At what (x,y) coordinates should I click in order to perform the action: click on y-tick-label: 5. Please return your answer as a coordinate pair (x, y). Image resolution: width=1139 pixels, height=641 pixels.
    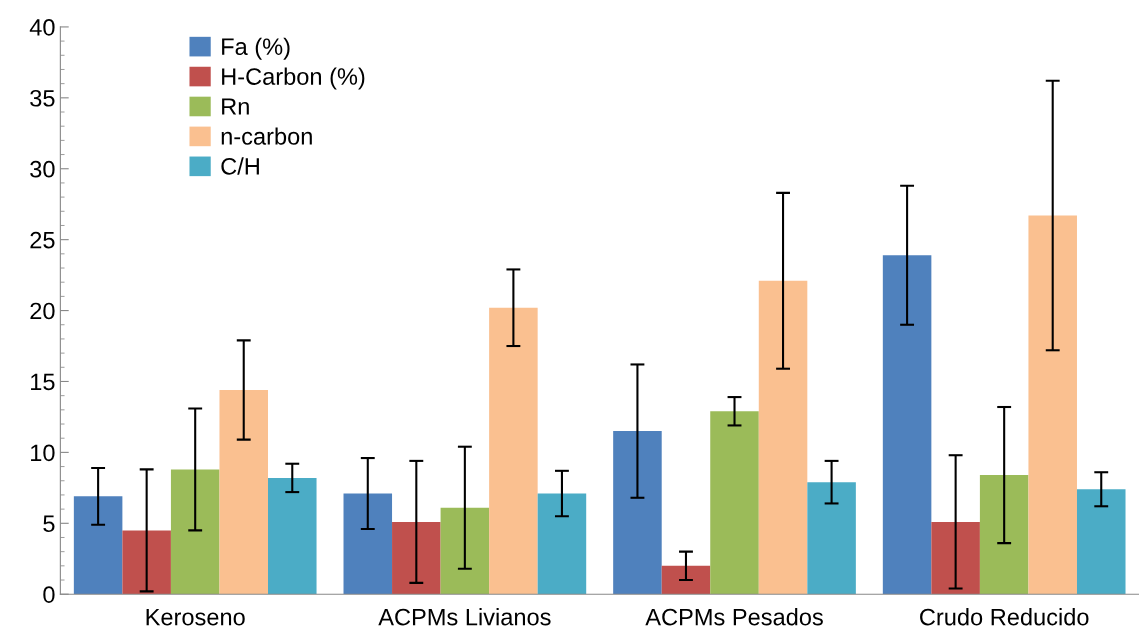
    Looking at the image, I should click on (49, 524).